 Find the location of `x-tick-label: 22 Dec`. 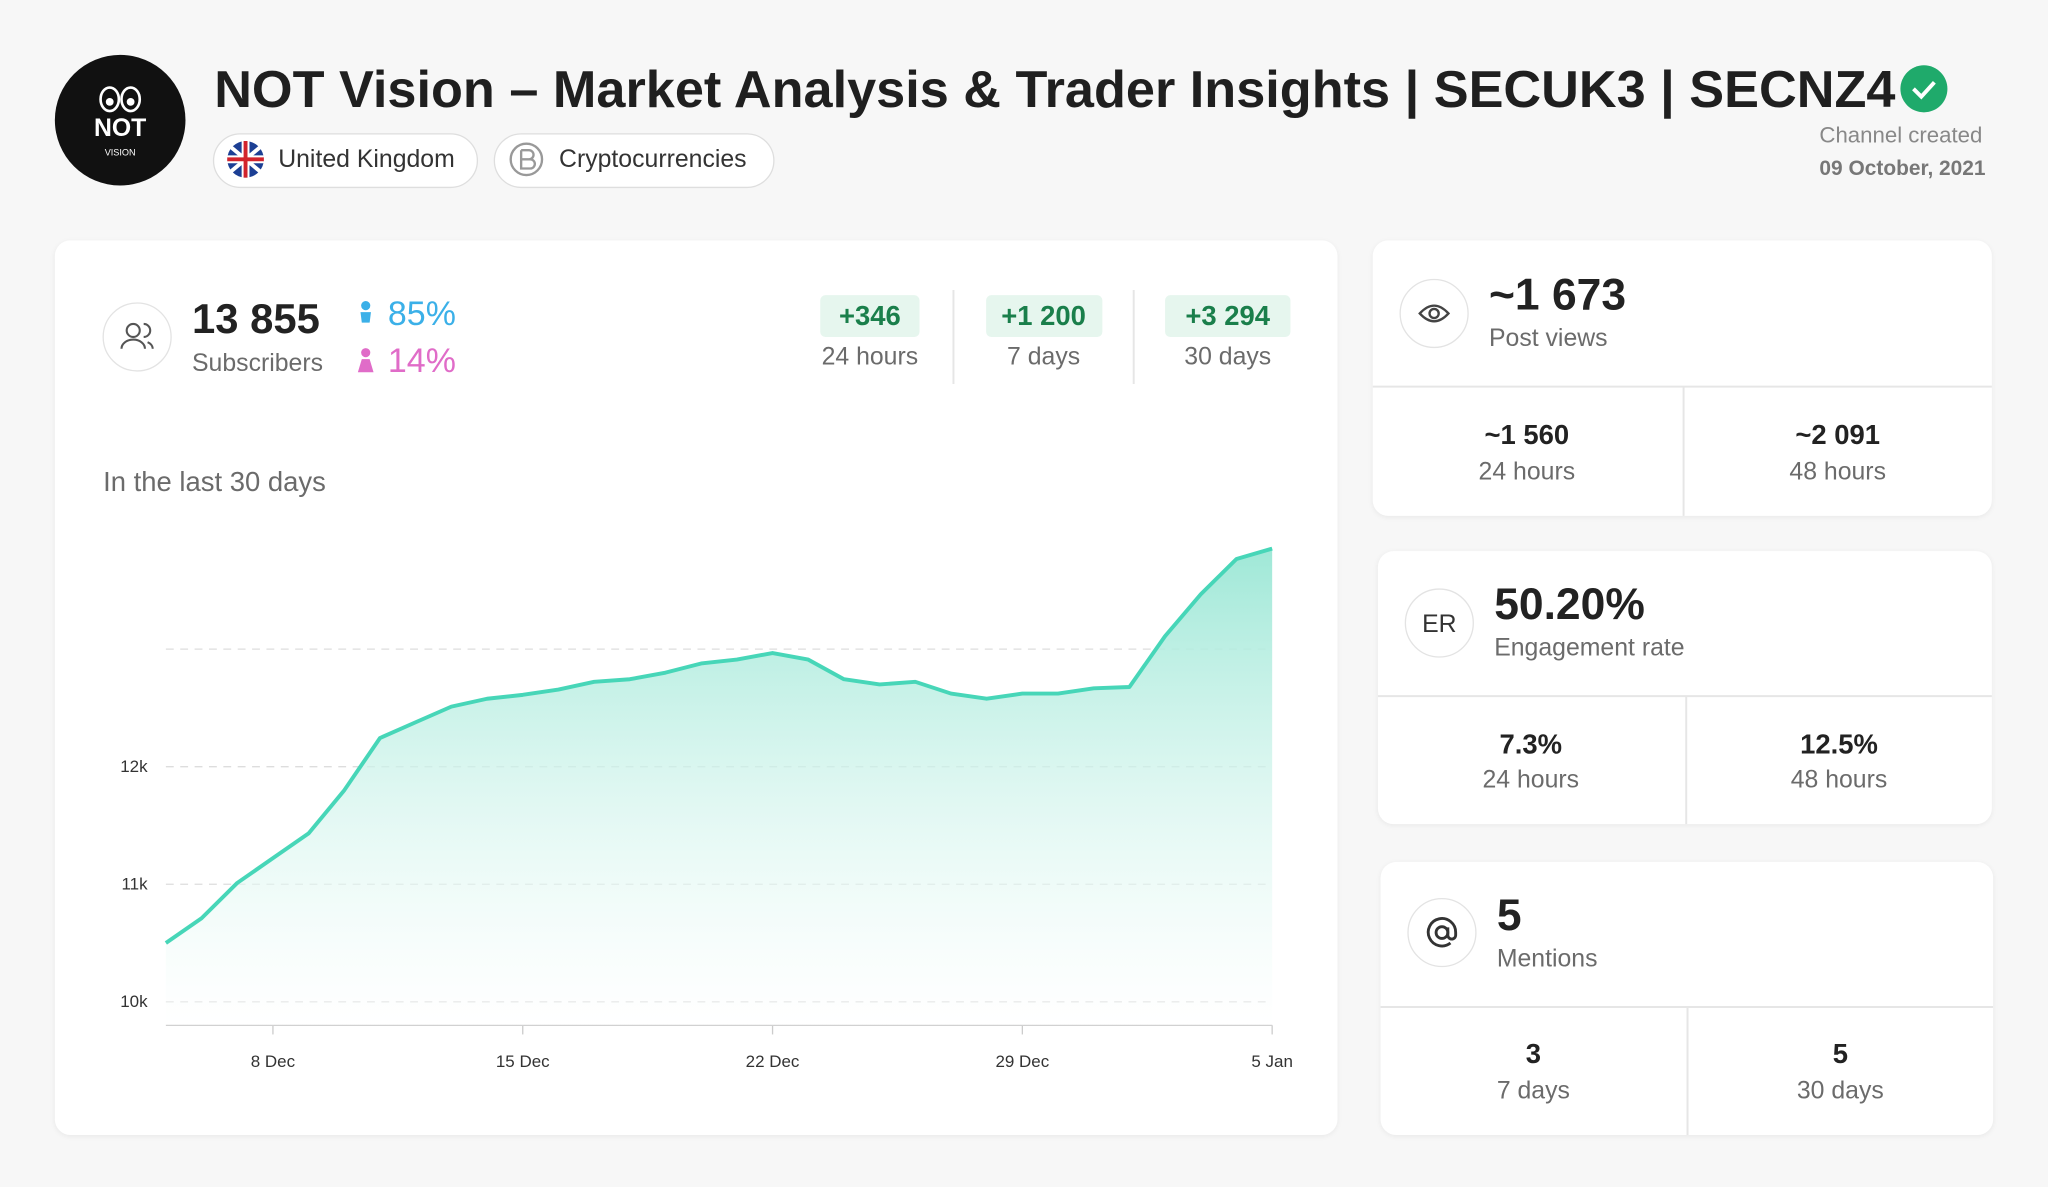

x-tick-label: 22 Dec is located at coordinates (773, 1061).